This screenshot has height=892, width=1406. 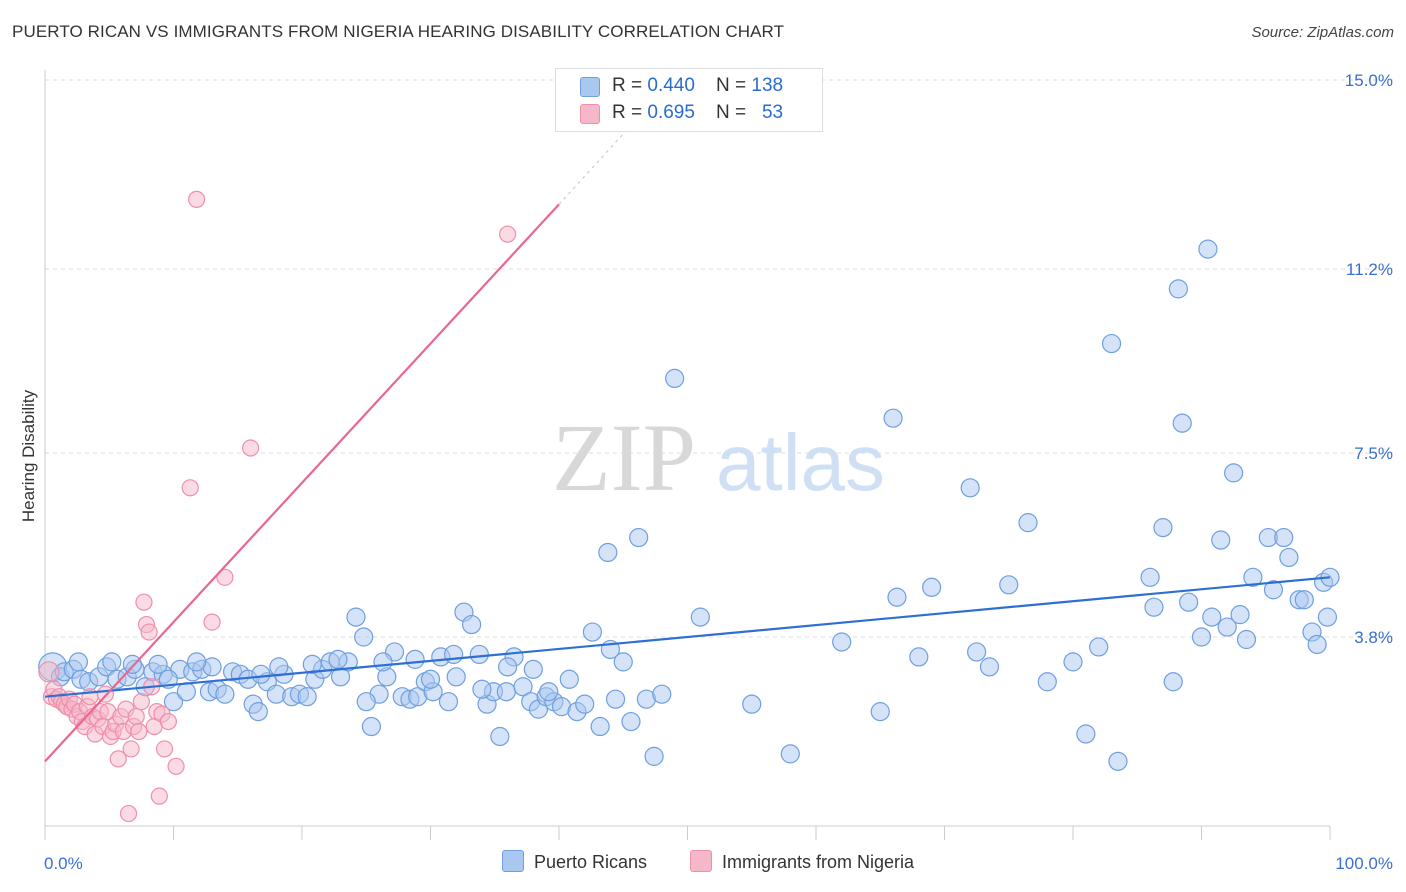 I want to click on stats-legend: R = 0.440 N = 138 R = 0.695 N = 53, so click(x=689, y=100).